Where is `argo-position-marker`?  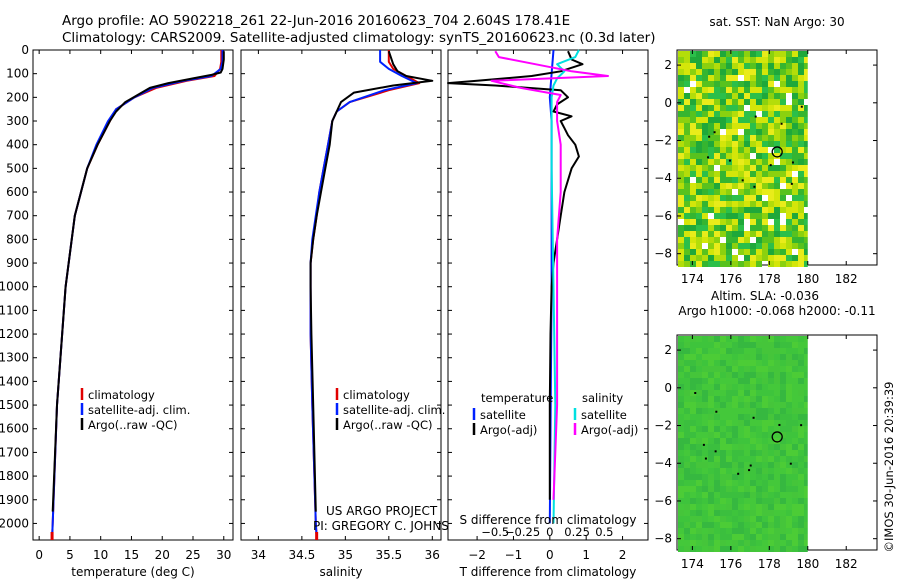
argo-position-marker is located at coordinates (777, 152).